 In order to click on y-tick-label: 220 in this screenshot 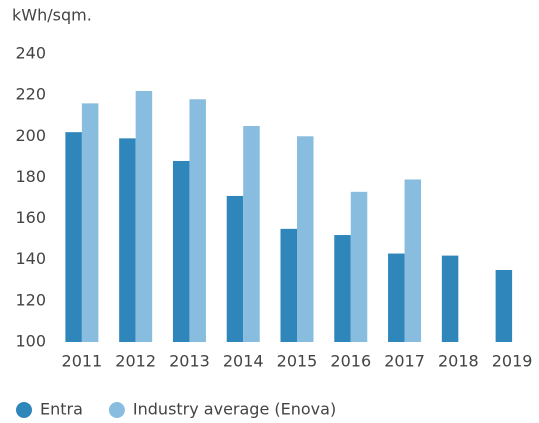, I will do `click(30, 94)`.